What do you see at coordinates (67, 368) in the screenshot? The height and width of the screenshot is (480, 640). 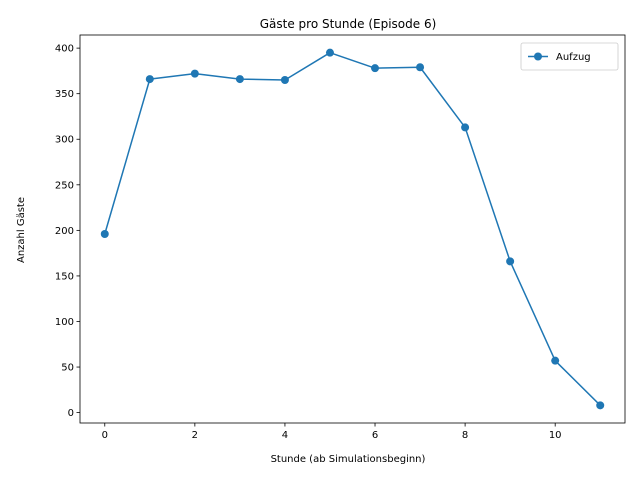 I see `y-tick-label: 50` at bounding box center [67, 368].